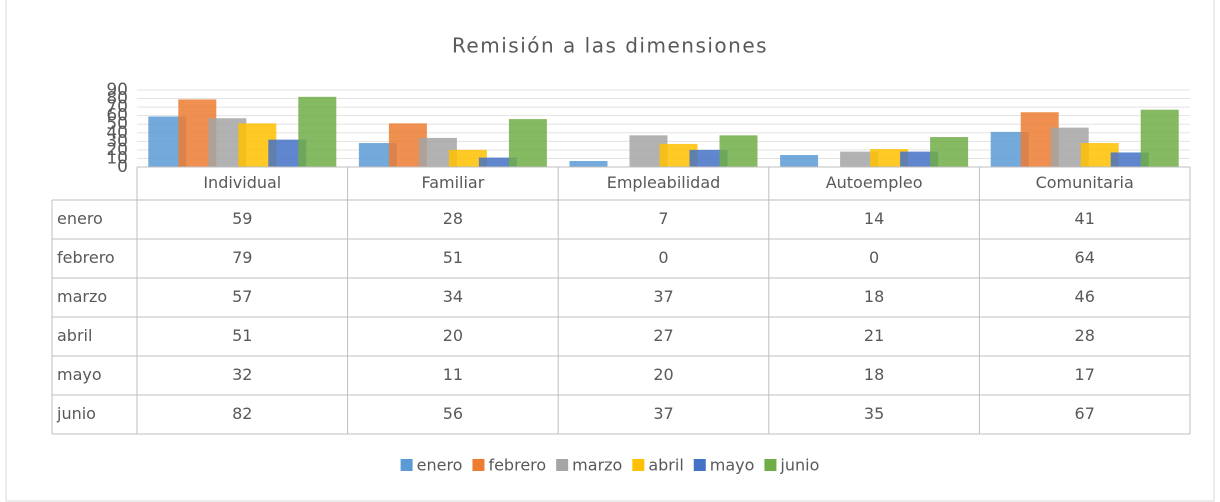 The height and width of the screenshot is (502, 1220). What do you see at coordinates (1085, 218) in the screenshot?
I see `table-cell: 41` at bounding box center [1085, 218].